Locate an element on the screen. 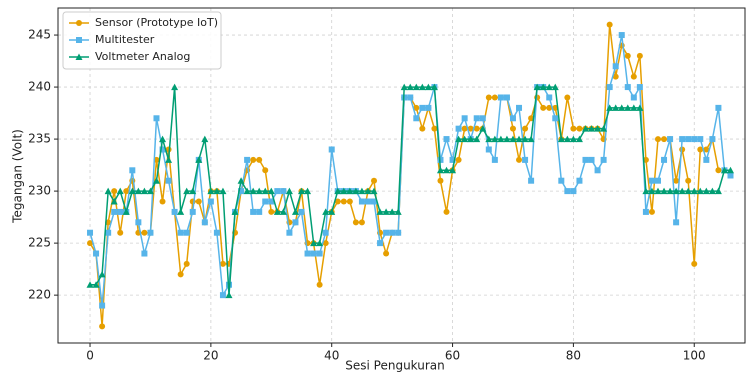 The height and width of the screenshot is (378, 753). y-tick-label: 220 is located at coordinates (39, 295).